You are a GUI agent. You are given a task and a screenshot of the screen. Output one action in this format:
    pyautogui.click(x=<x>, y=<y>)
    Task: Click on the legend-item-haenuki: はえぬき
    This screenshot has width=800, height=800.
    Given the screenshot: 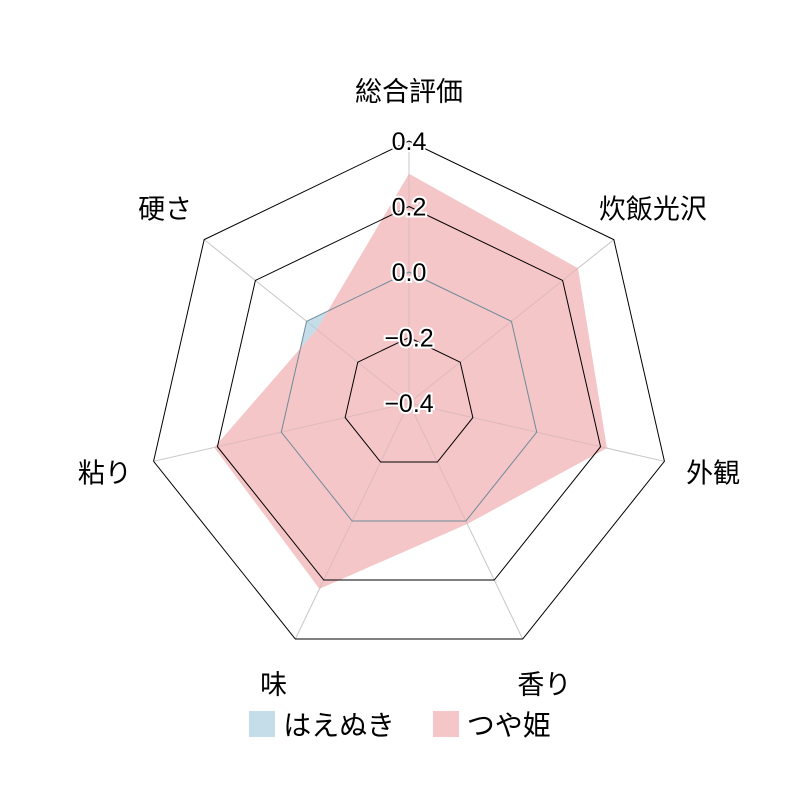 What is the action you would take?
    pyautogui.click(x=322, y=724)
    